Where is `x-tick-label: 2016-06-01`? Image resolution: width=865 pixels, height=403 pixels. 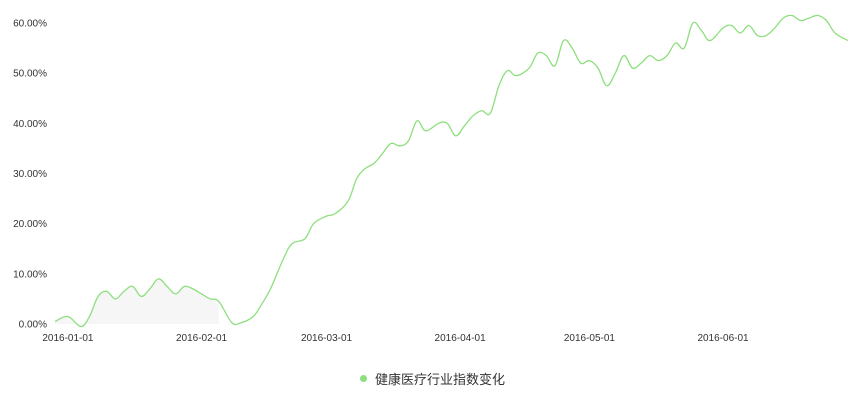
x-tick-label: 2016-06-01 is located at coordinates (723, 338).